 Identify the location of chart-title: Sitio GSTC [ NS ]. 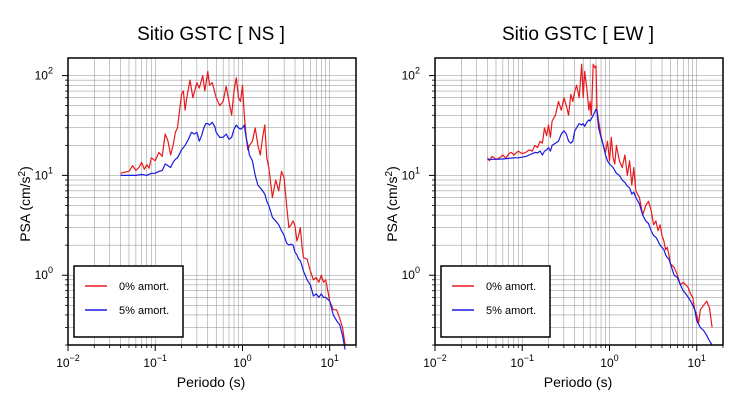
(211, 34).